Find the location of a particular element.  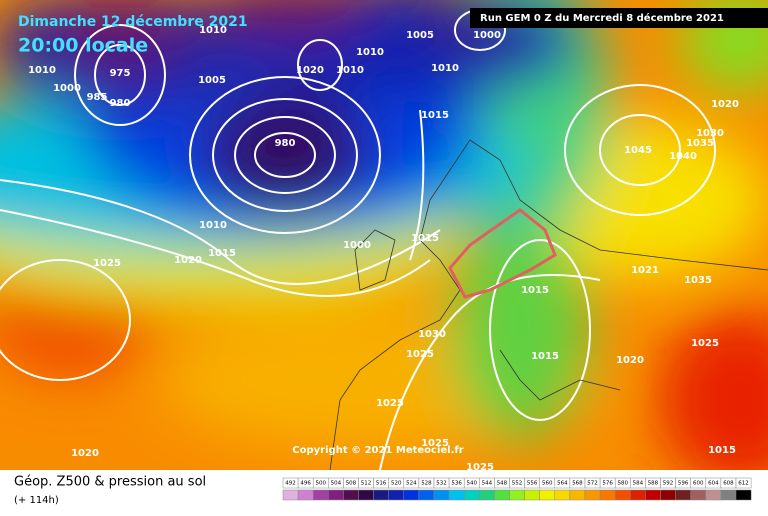

scale-label: 600 is located at coordinates (698, 484).